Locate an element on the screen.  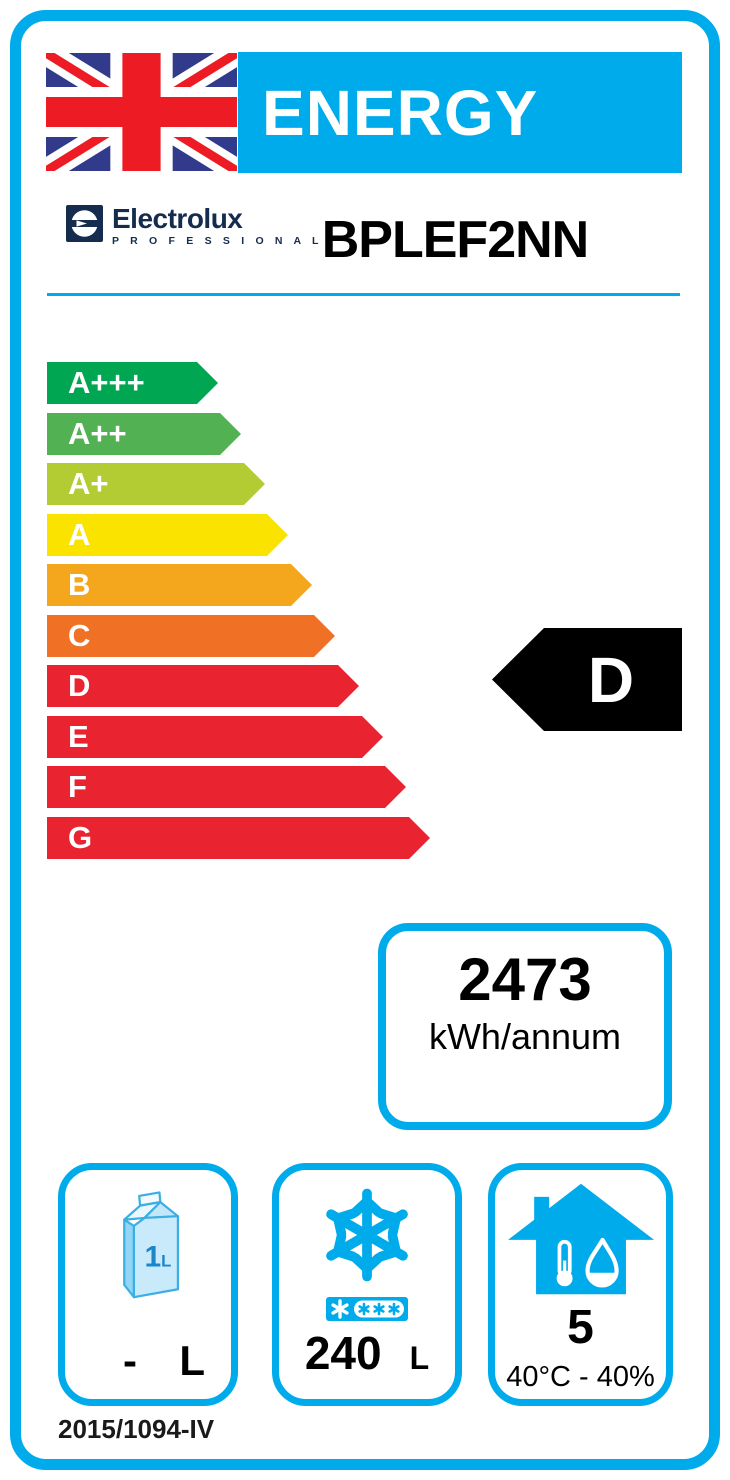
union-jack-flag-icon is located at coordinates (141, 112).